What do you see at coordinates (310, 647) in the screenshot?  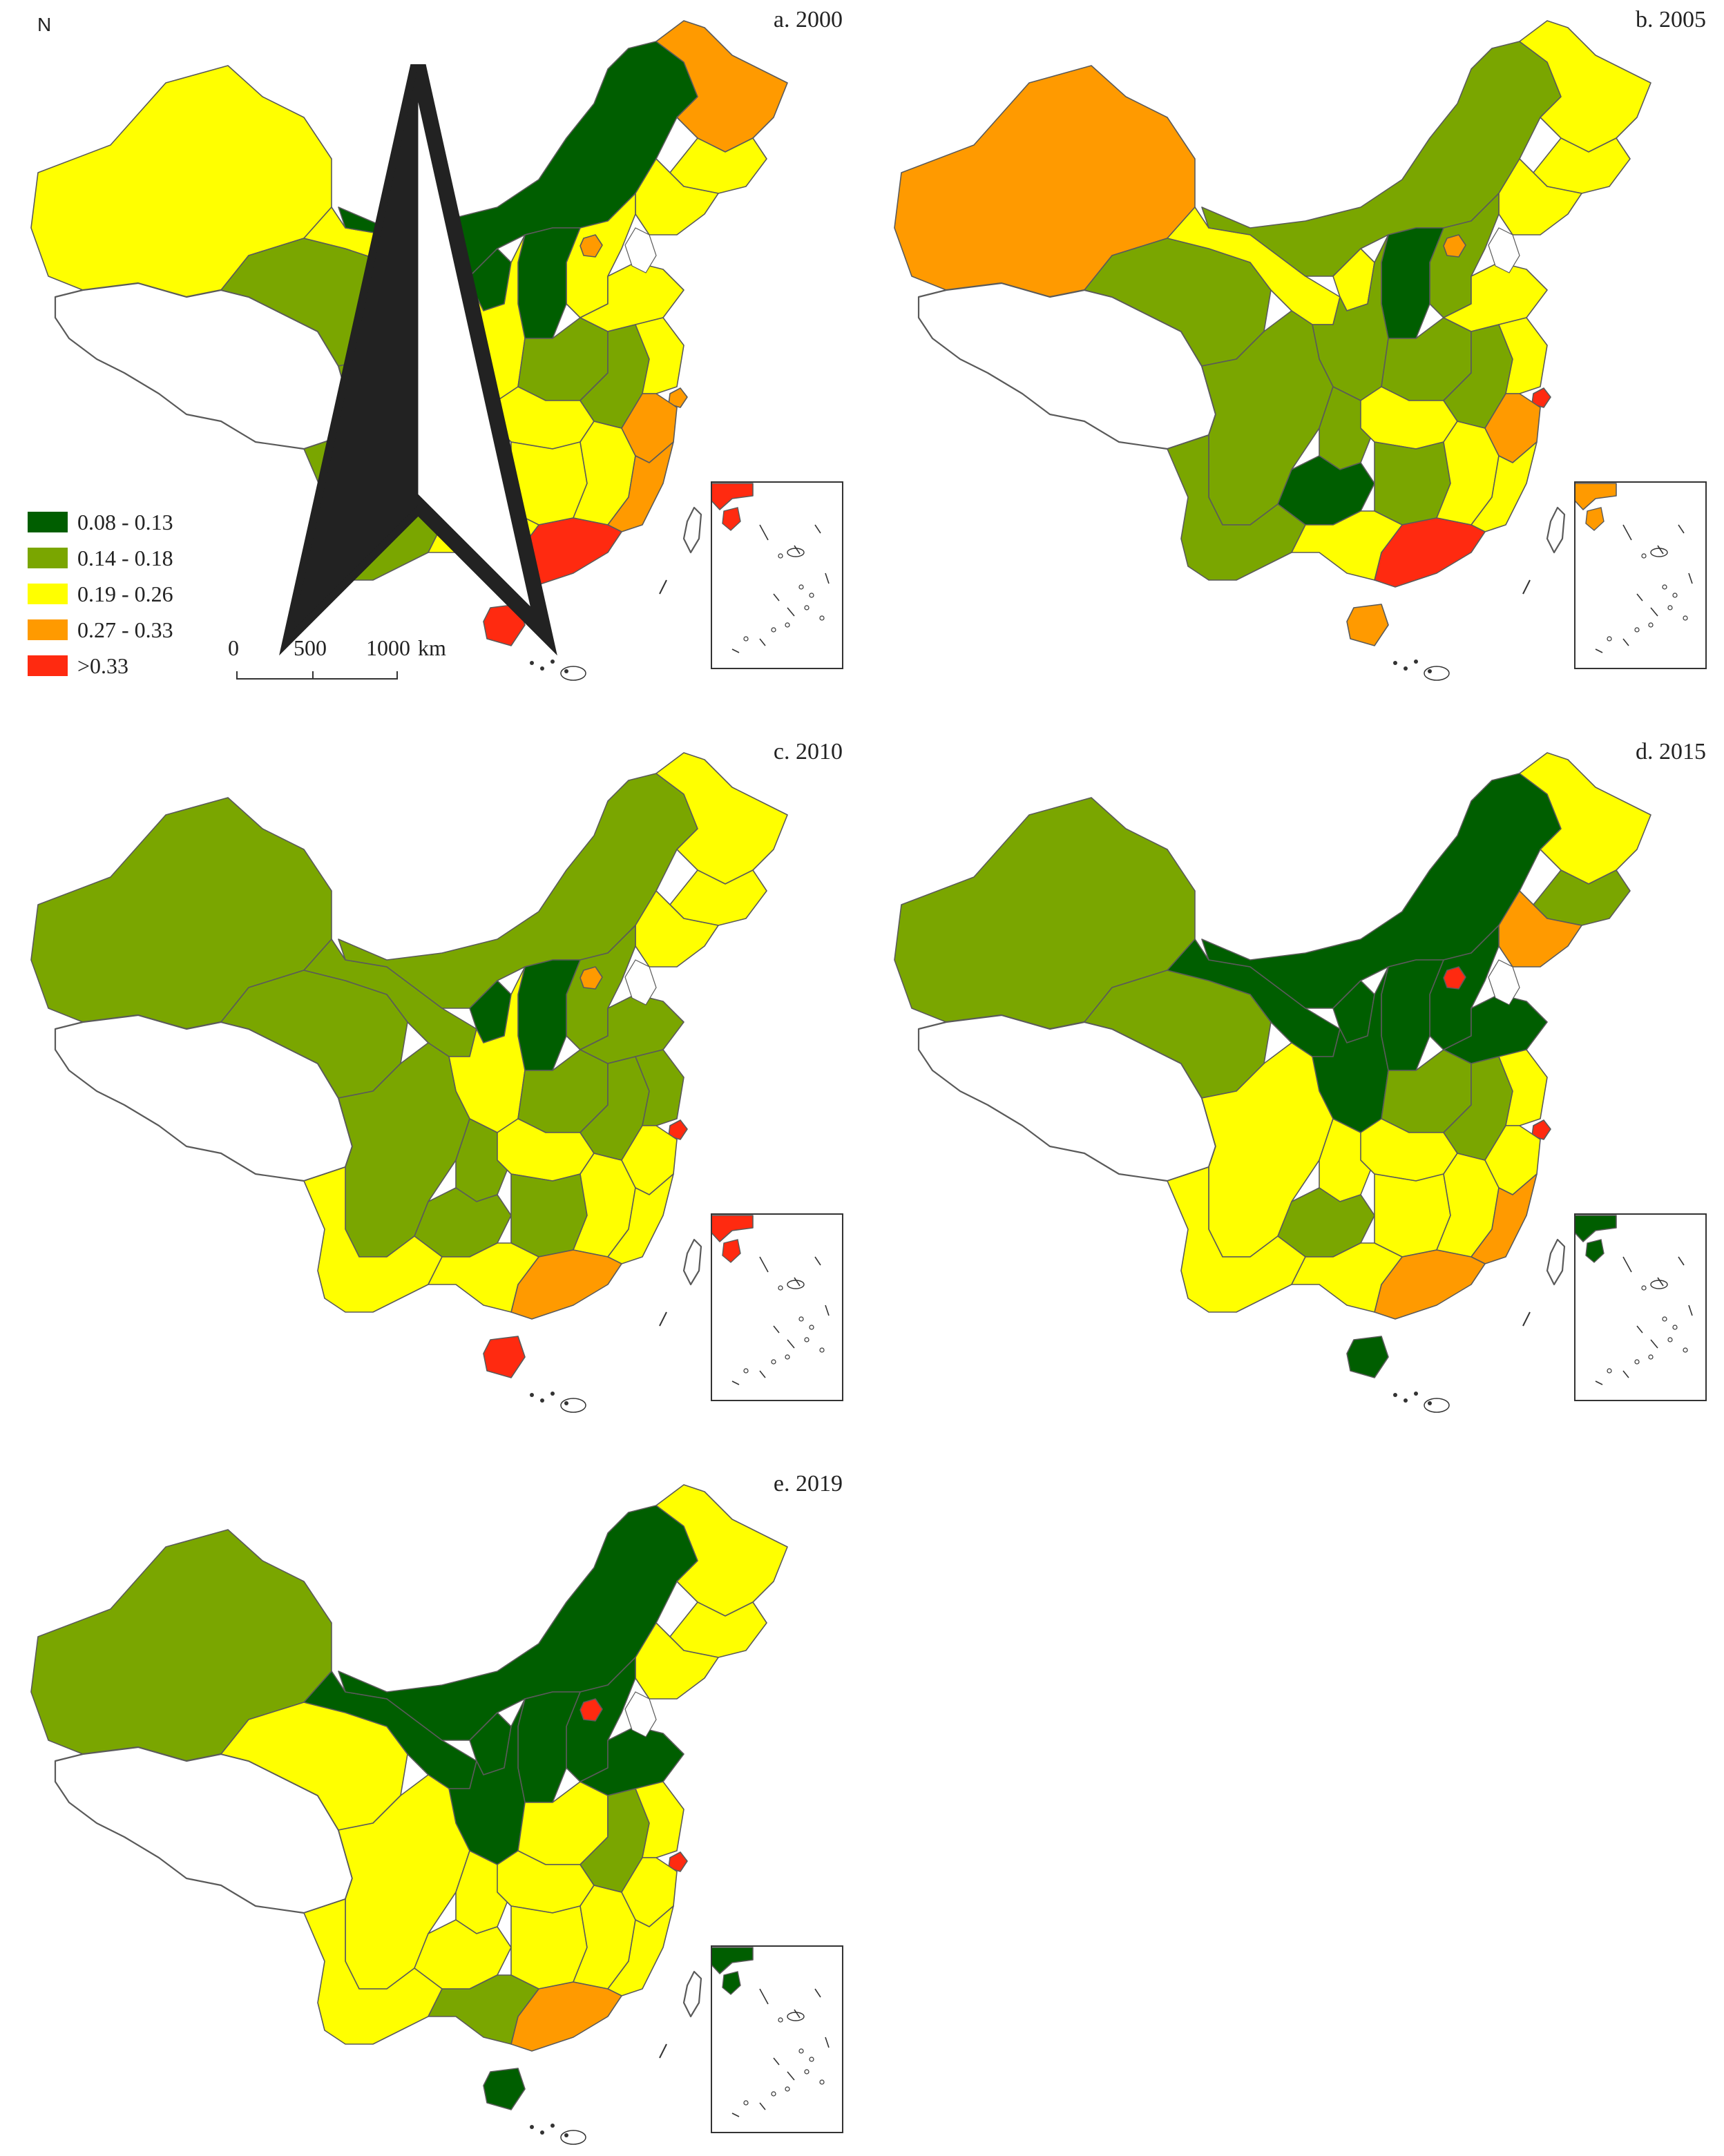 I see `scale-label: 500` at bounding box center [310, 647].